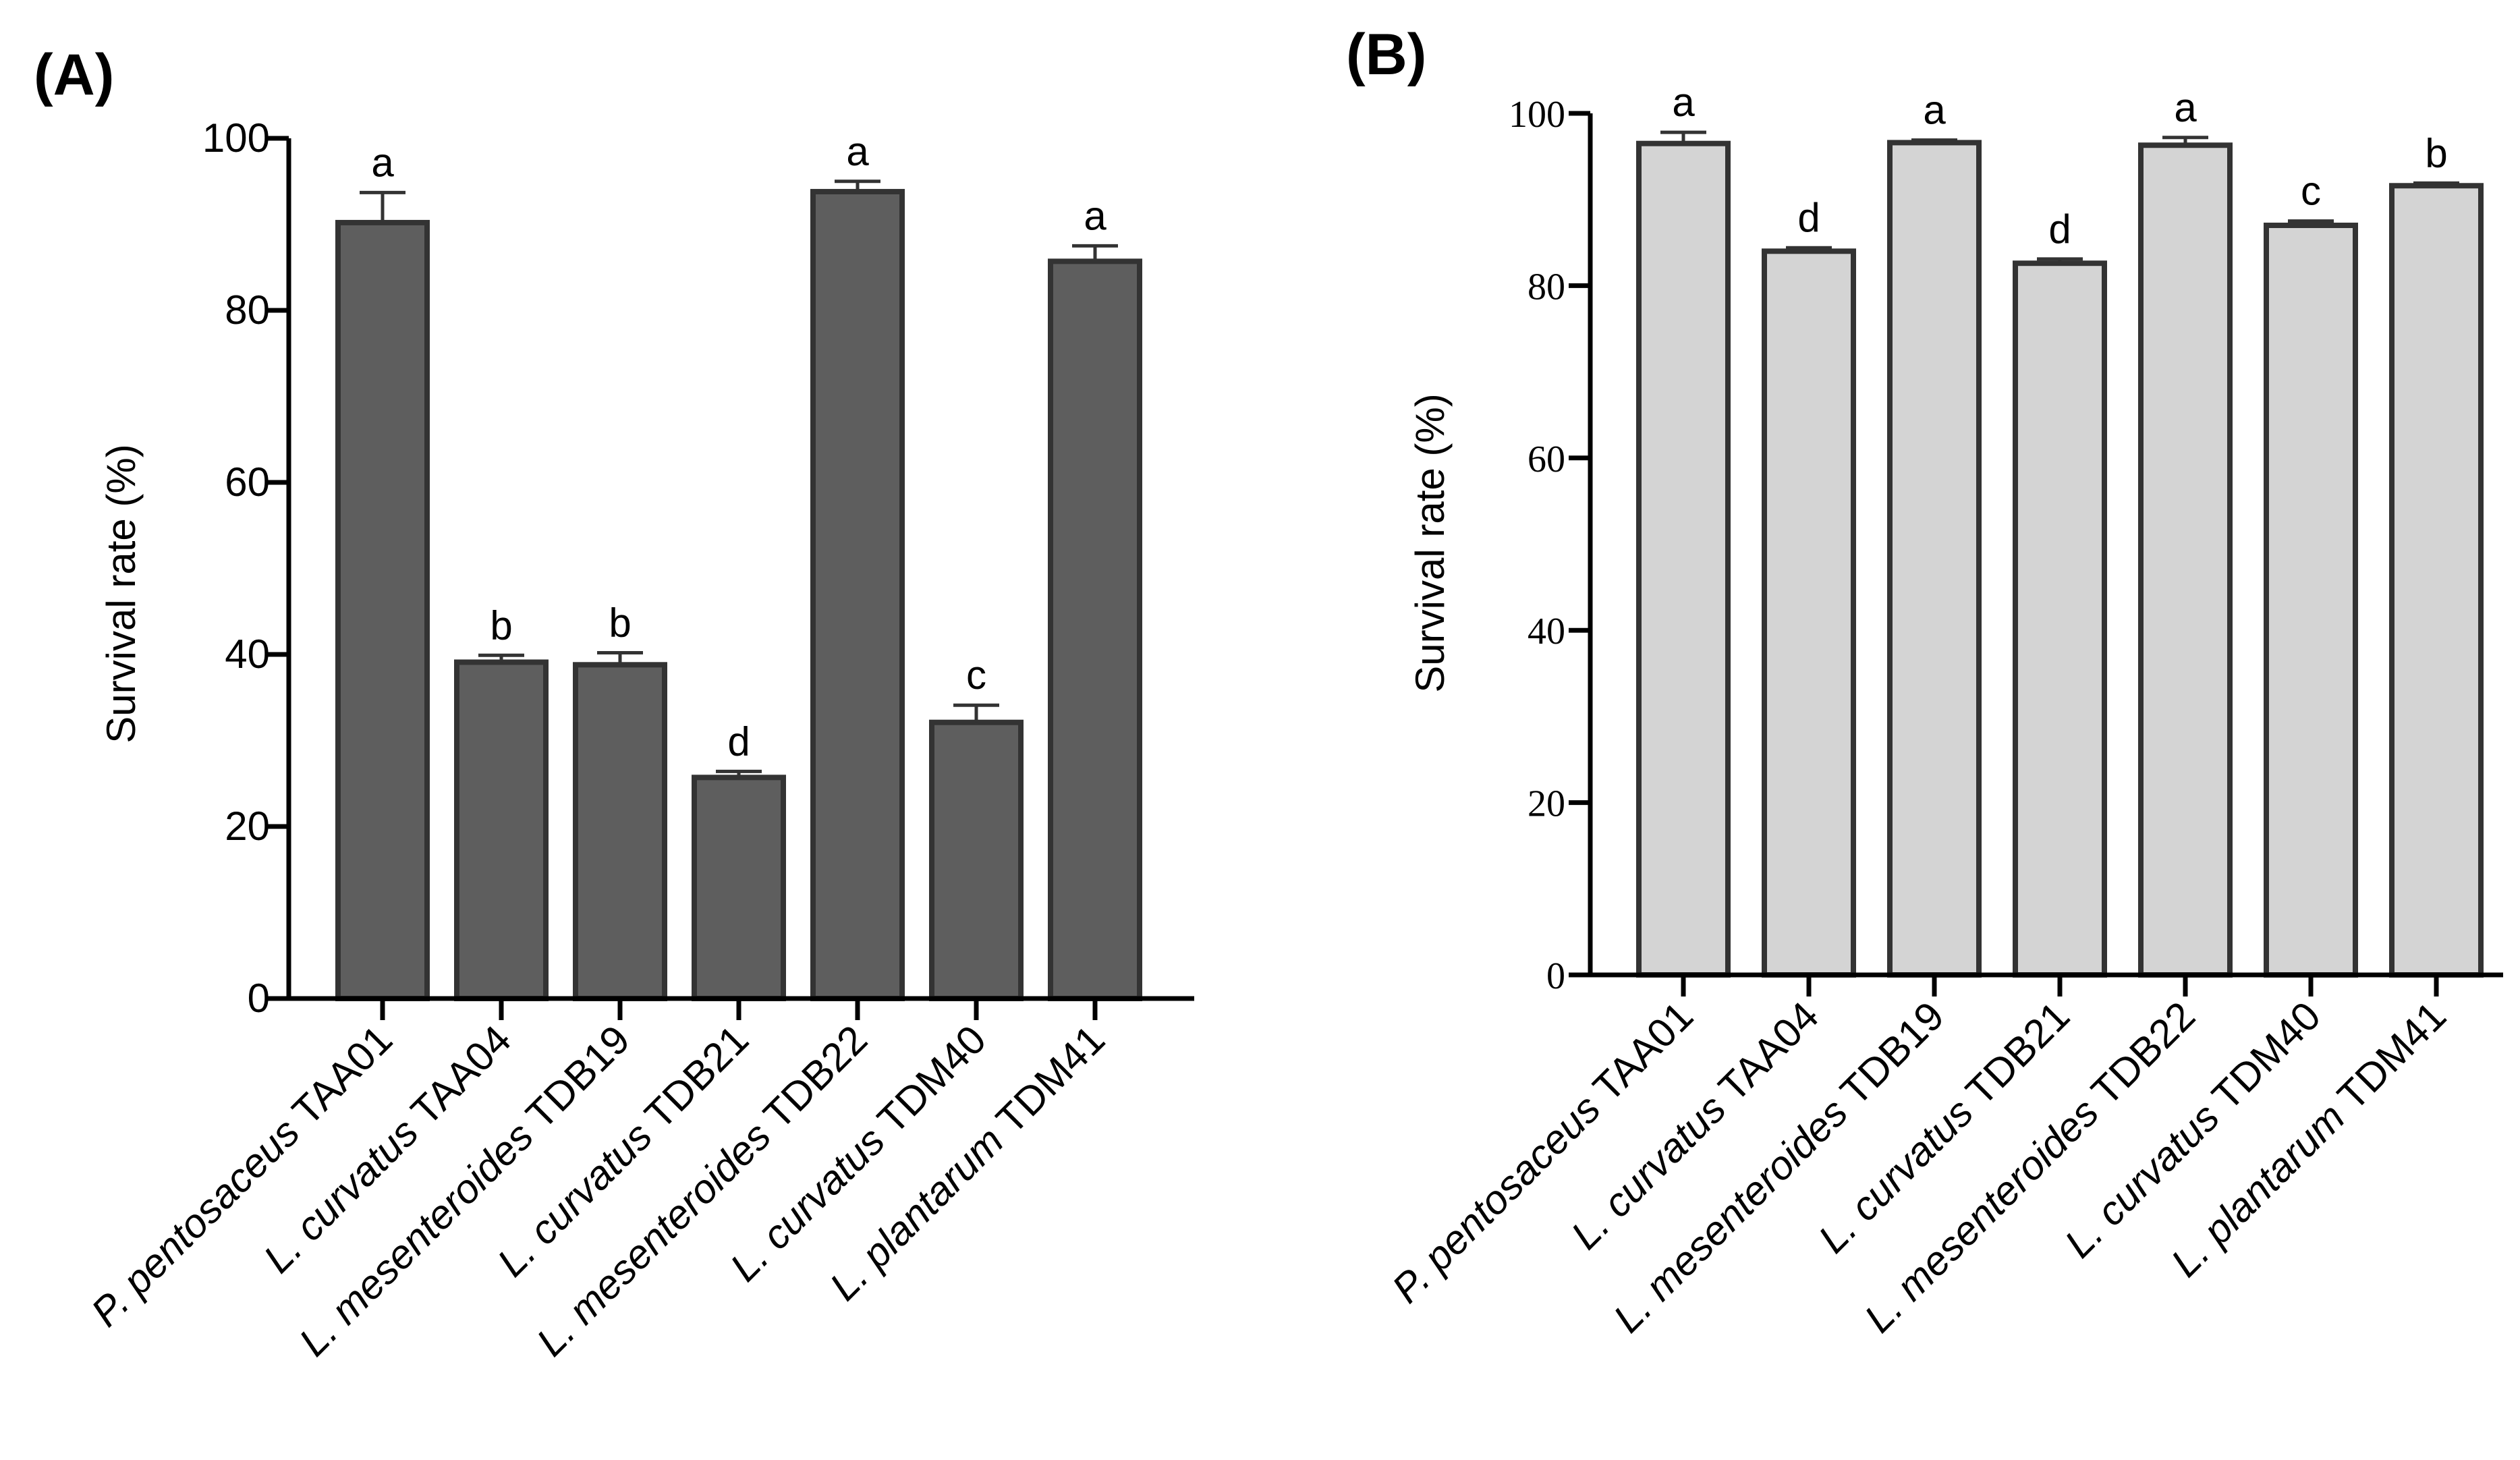 The height and width of the screenshot is (1460, 2520). What do you see at coordinates (1888, 1057) in the screenshot?
I see `x-category-strain: TDB19` at bounding box center [1888, 1057].